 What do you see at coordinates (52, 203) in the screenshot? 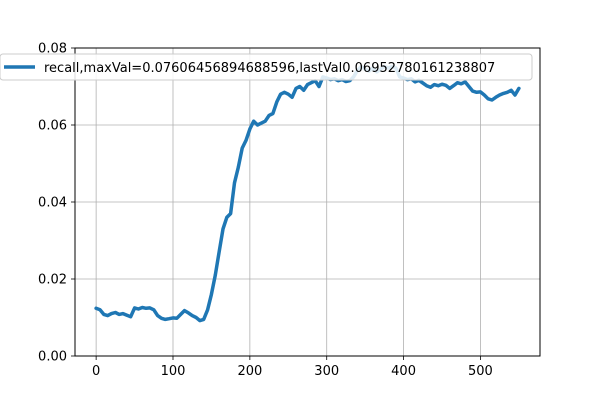
I see `y-tick-label: 0.04` at bounding box center [52, 203].